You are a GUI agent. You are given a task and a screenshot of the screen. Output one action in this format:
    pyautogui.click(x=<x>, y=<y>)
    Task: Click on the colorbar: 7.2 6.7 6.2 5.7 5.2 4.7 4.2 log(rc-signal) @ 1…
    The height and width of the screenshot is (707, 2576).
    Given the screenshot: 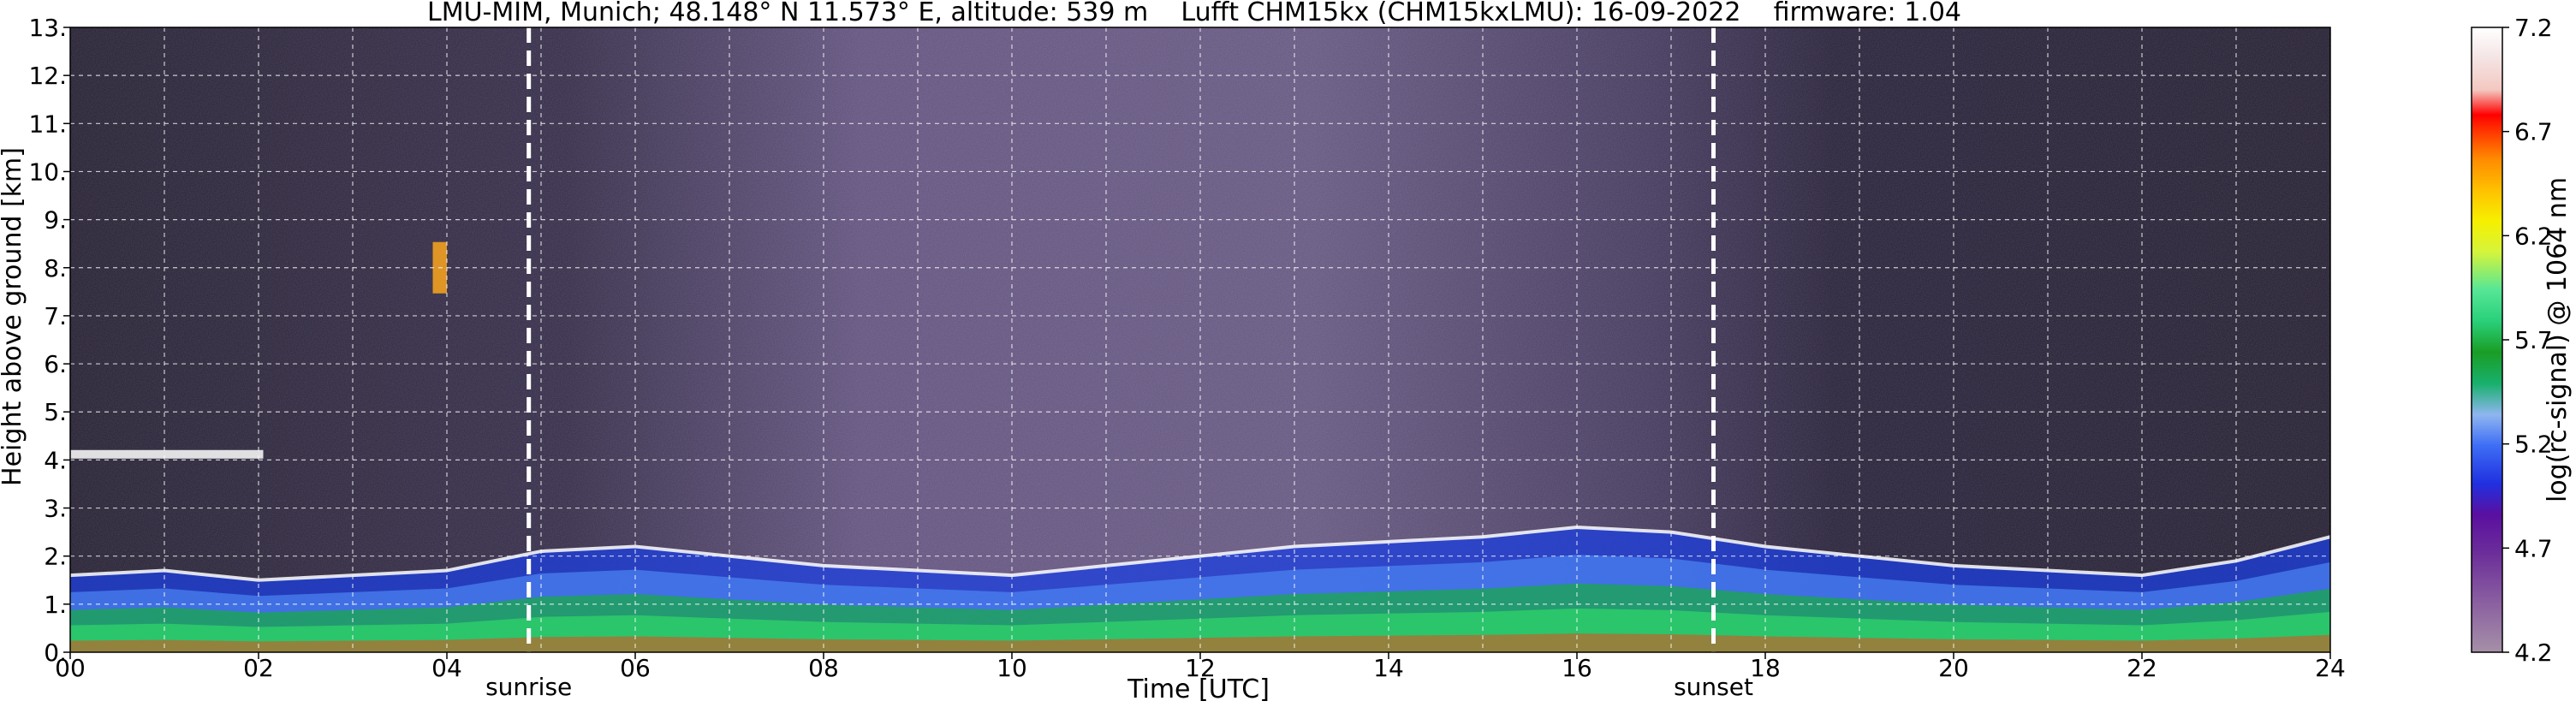 What is the action you would take?
    pyautogui.click(x=2522, y=340)
    